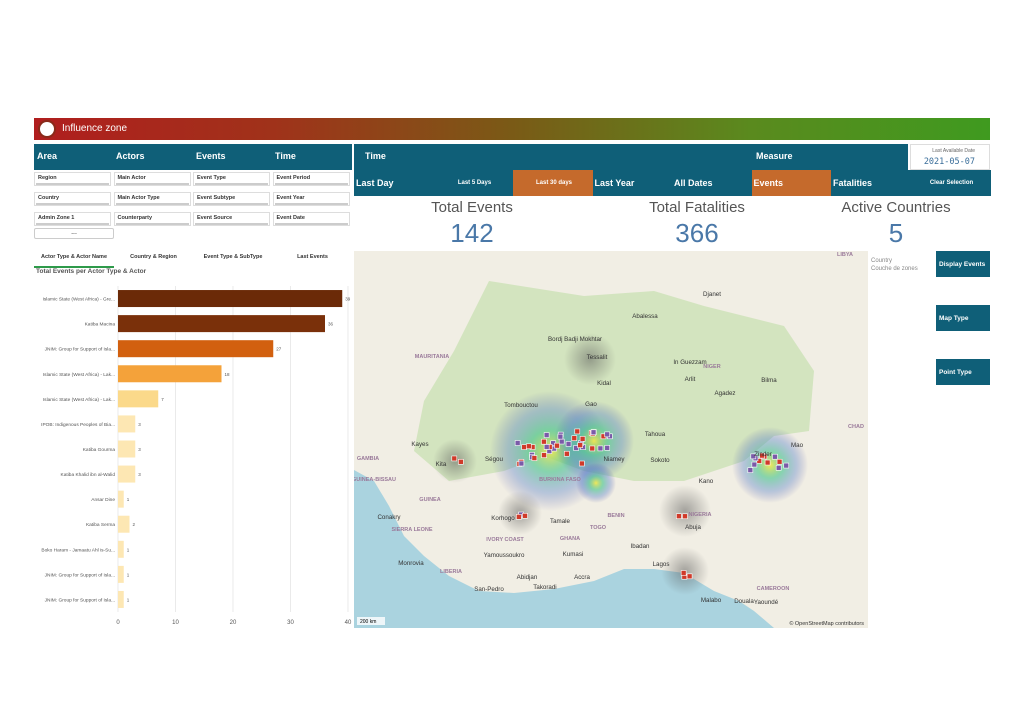  I want to click on filter-box: Country, so click(72, 199).